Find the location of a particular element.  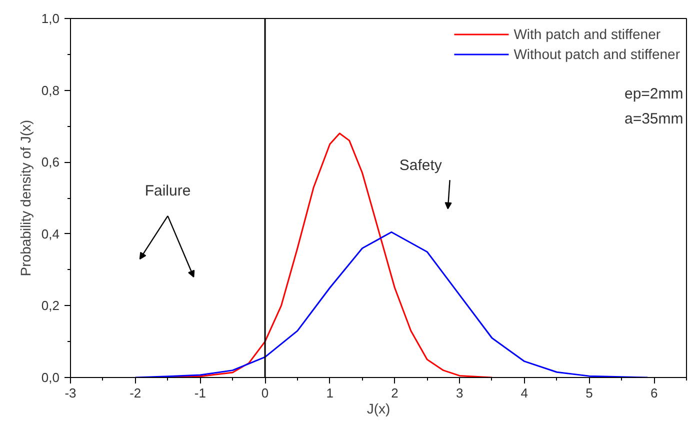

x-tick-label: -1 is located at coordinates (200, 393).